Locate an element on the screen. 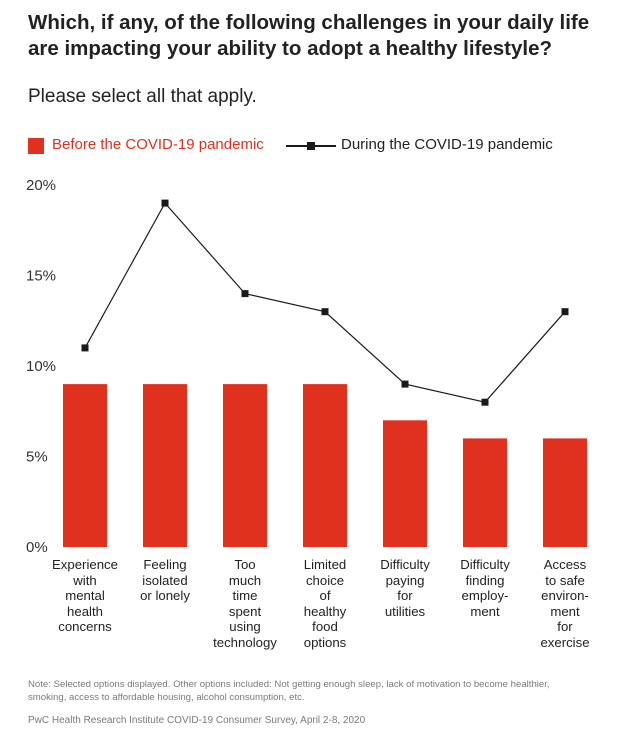  y-tick-label: 10% is located at coordinates (41, 366).